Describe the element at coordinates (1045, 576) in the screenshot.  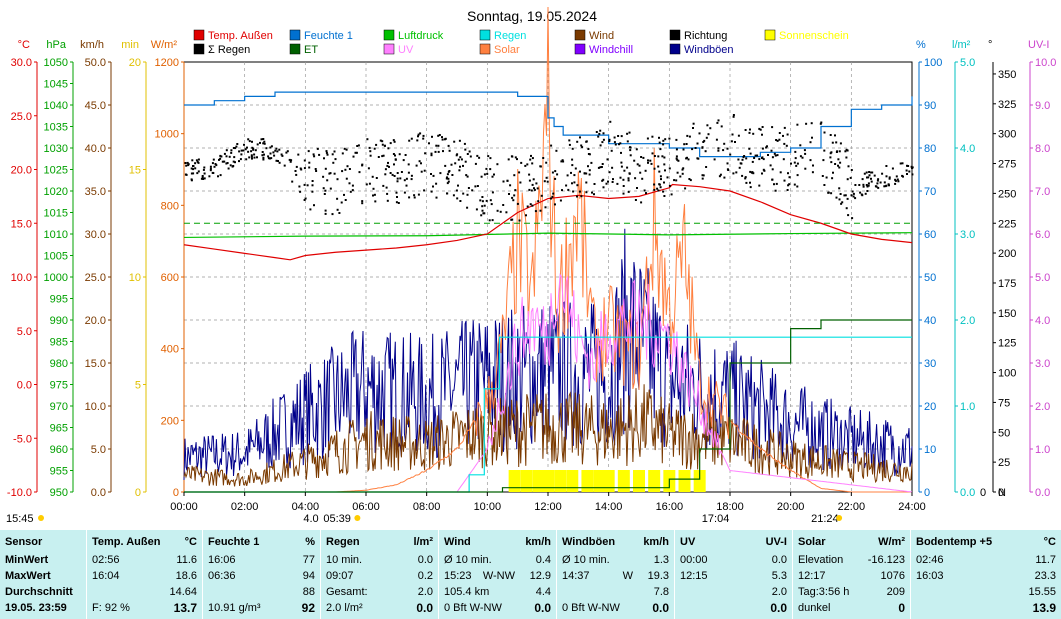
I see `summary-cell-value: 23.3` at that location.